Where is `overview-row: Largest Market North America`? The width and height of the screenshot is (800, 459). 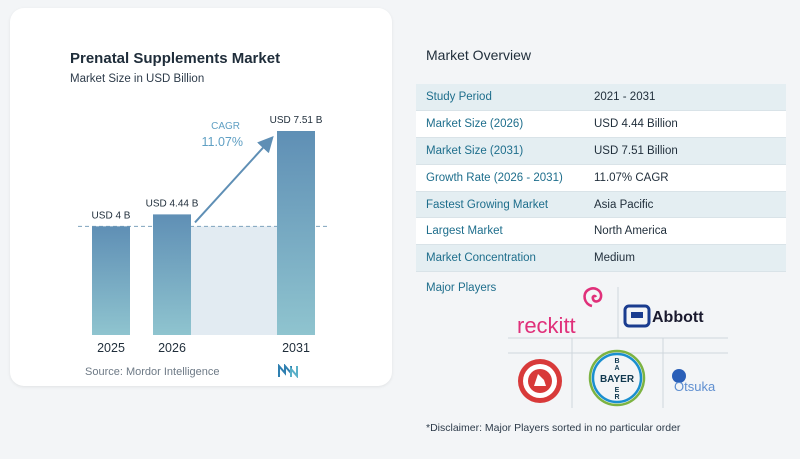
overview-row: Largest Market North America is located at coordinates (601, 231).